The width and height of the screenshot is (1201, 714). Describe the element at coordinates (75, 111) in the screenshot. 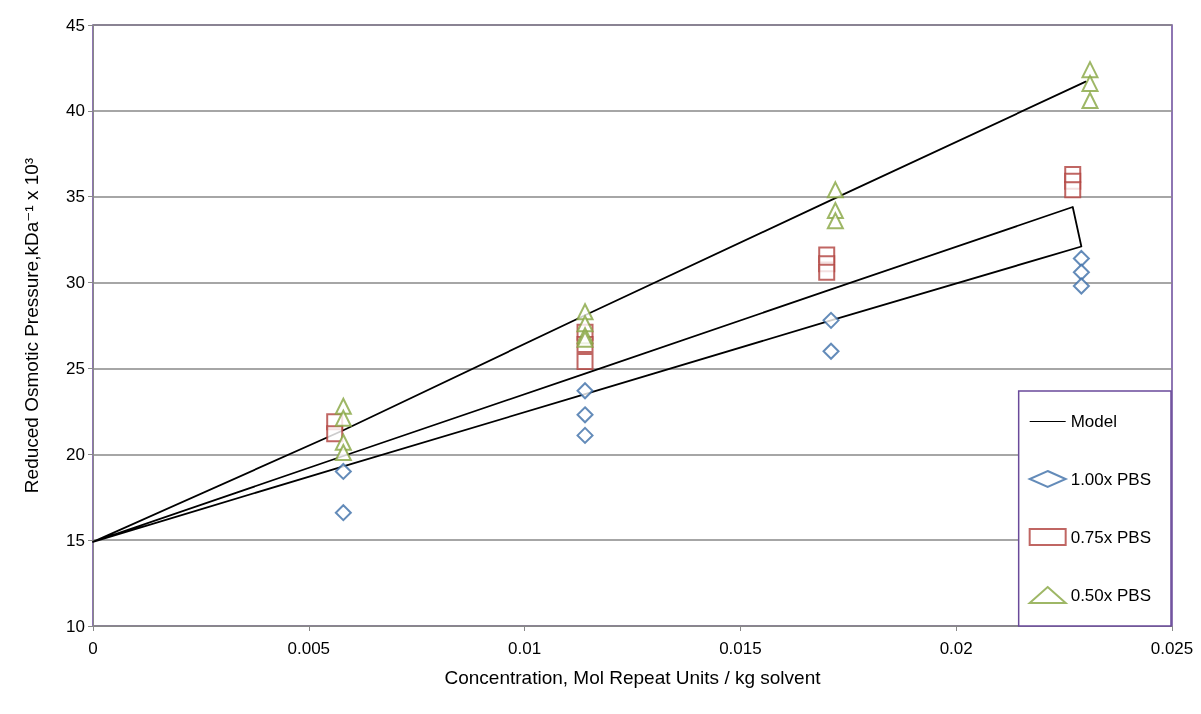

I see `y-tick-label: 40` at that location.